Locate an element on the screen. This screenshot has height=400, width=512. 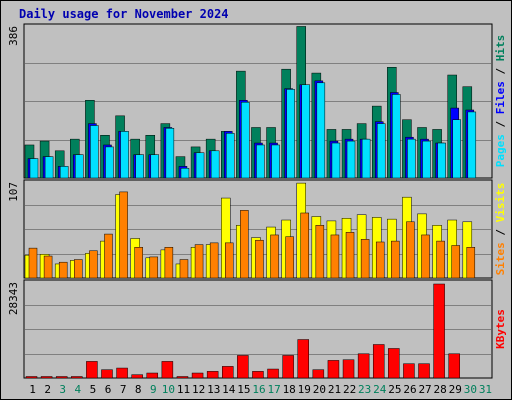
day-label: 11 is located at coordinates (183, 389).